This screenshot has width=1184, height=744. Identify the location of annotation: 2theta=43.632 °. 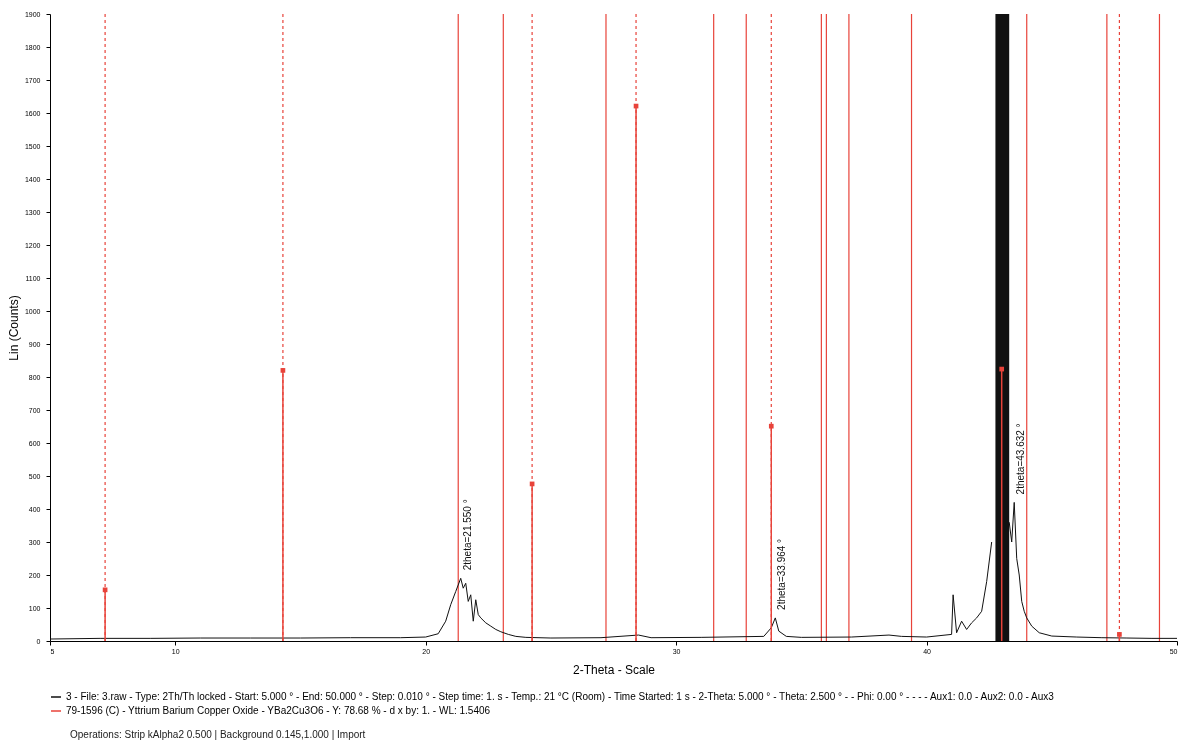
(1021, 459).